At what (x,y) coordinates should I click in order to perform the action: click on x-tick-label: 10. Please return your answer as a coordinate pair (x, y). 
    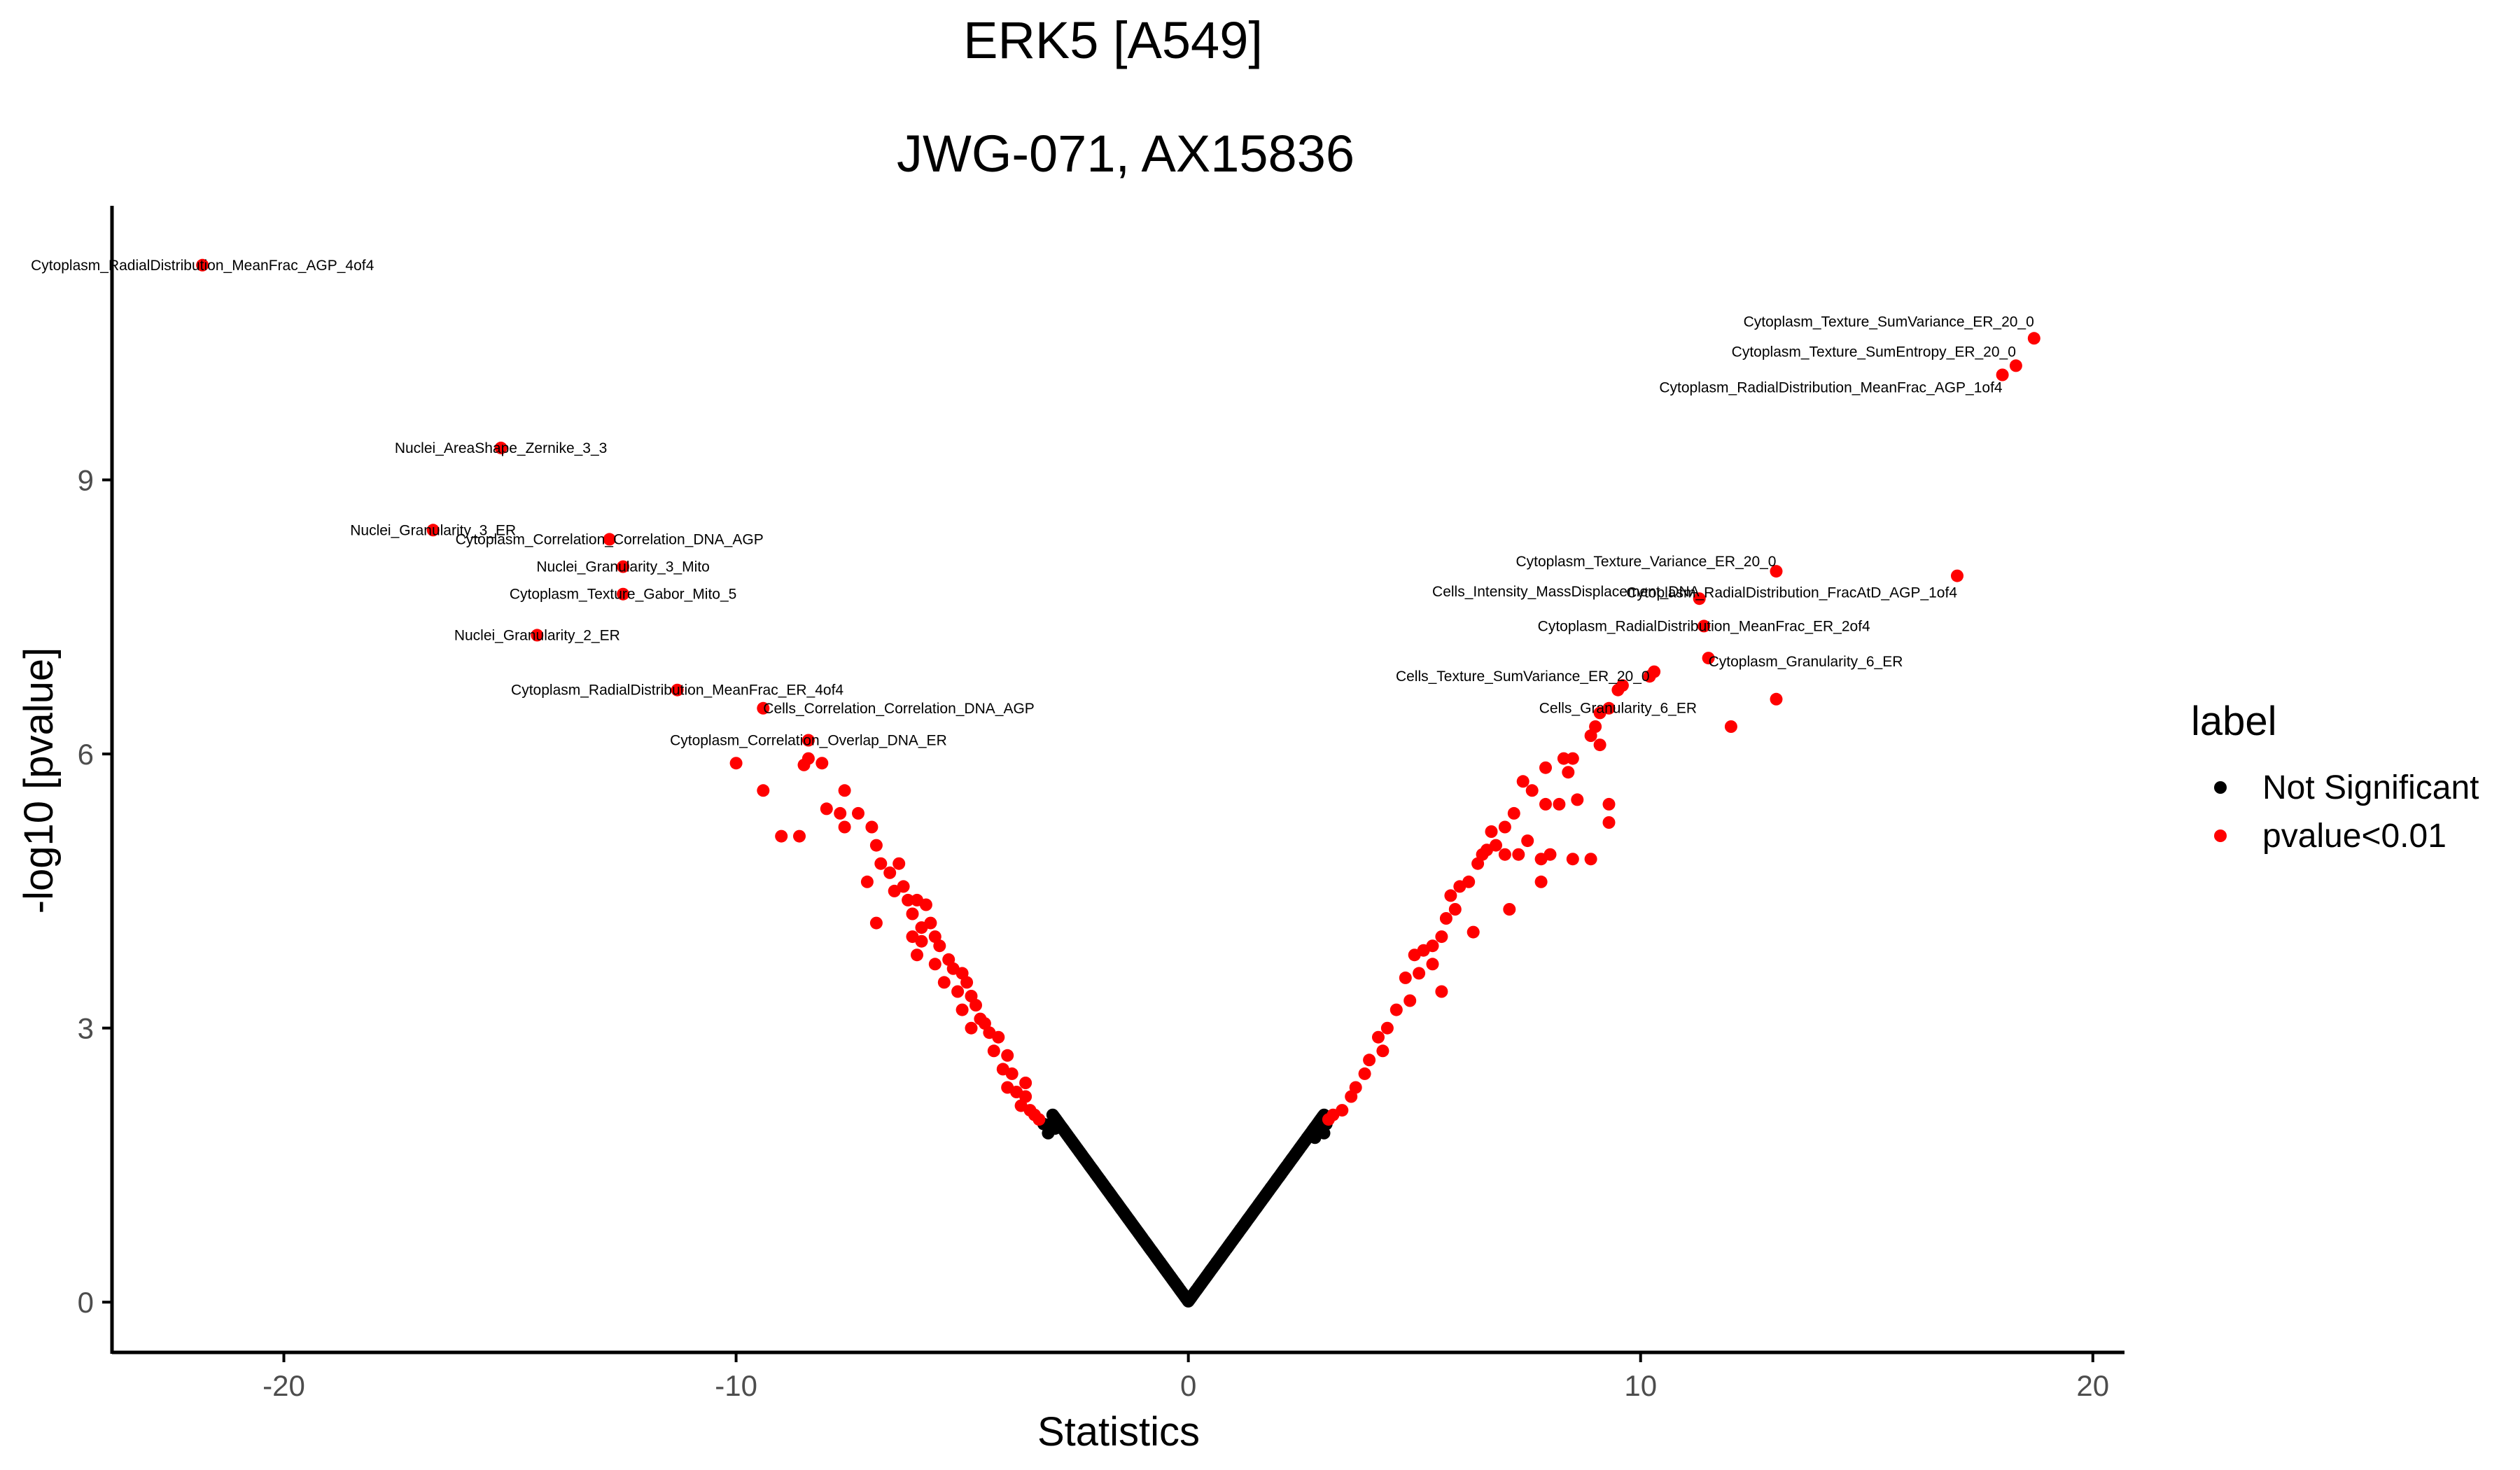
    Looking at the image, I should click on (1640, 1385).